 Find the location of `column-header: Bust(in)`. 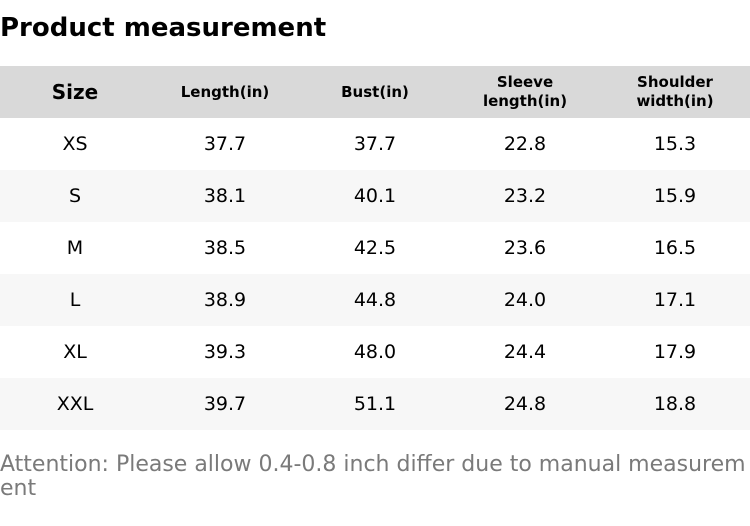

column-header: Bust(in) is located at coordinates (375, 92).